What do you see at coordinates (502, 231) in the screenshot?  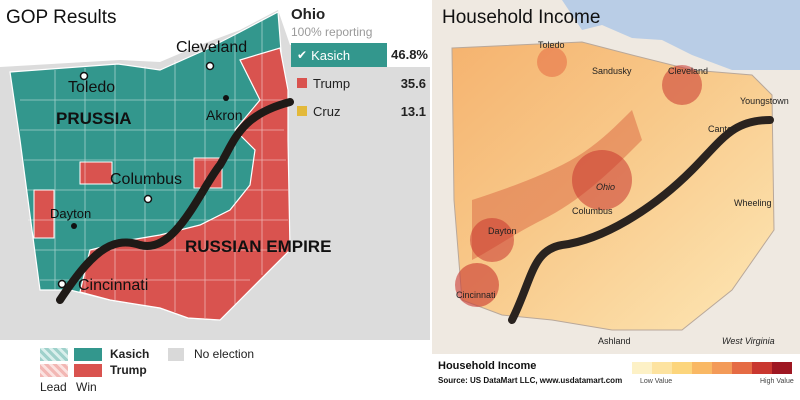 I see `label-dayton-right: Dayton` at bounding box center [502, 231].